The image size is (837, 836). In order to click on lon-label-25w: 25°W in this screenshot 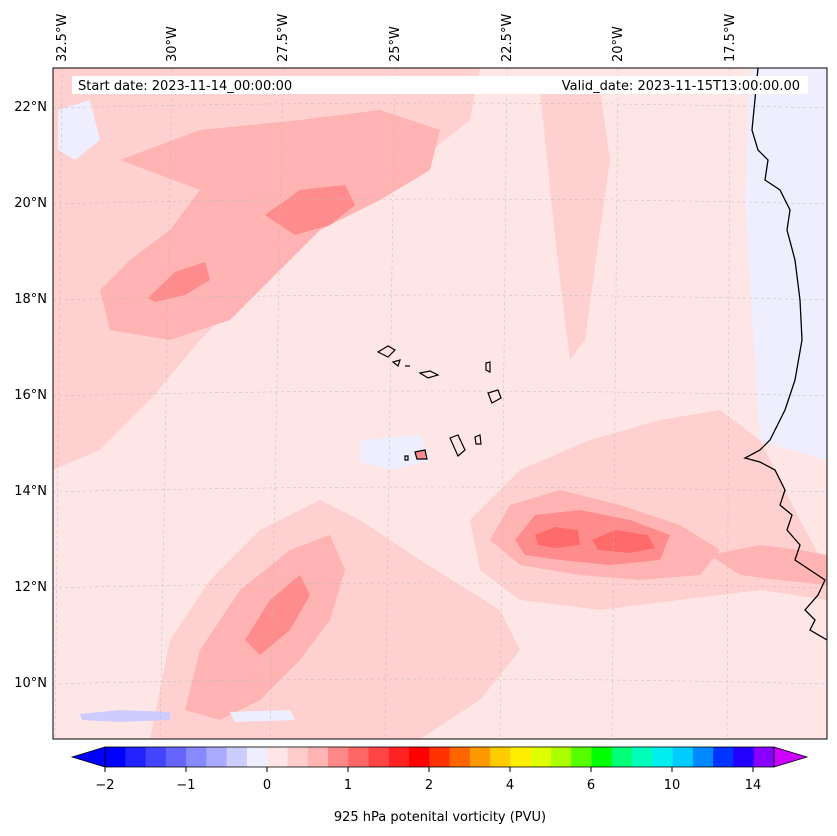, I will do `click(395, 44)`.